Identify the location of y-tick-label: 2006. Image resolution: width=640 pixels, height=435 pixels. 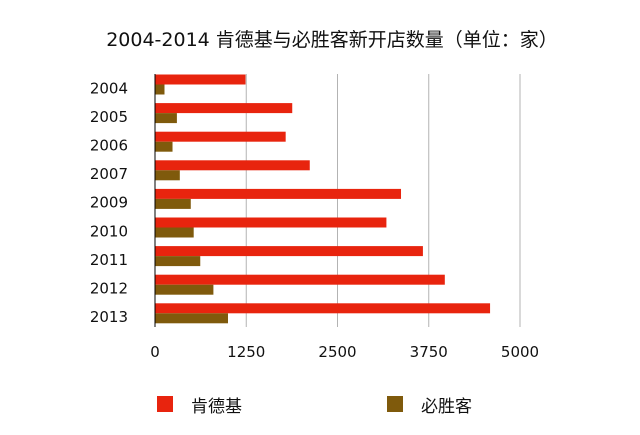
(109, 146).